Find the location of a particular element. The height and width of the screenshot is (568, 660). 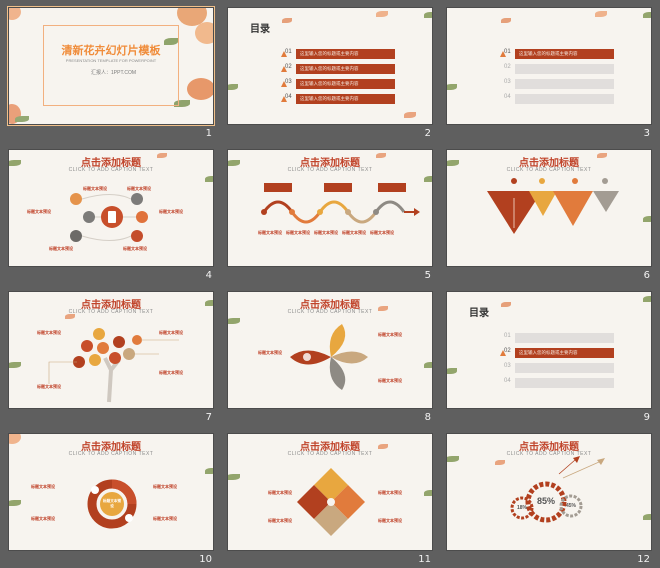

slide-thumb-5: 点击添加标题 CLICK TO ADD CAPTION TEXT 标题文本预设 is located at coordinates (330, 219).